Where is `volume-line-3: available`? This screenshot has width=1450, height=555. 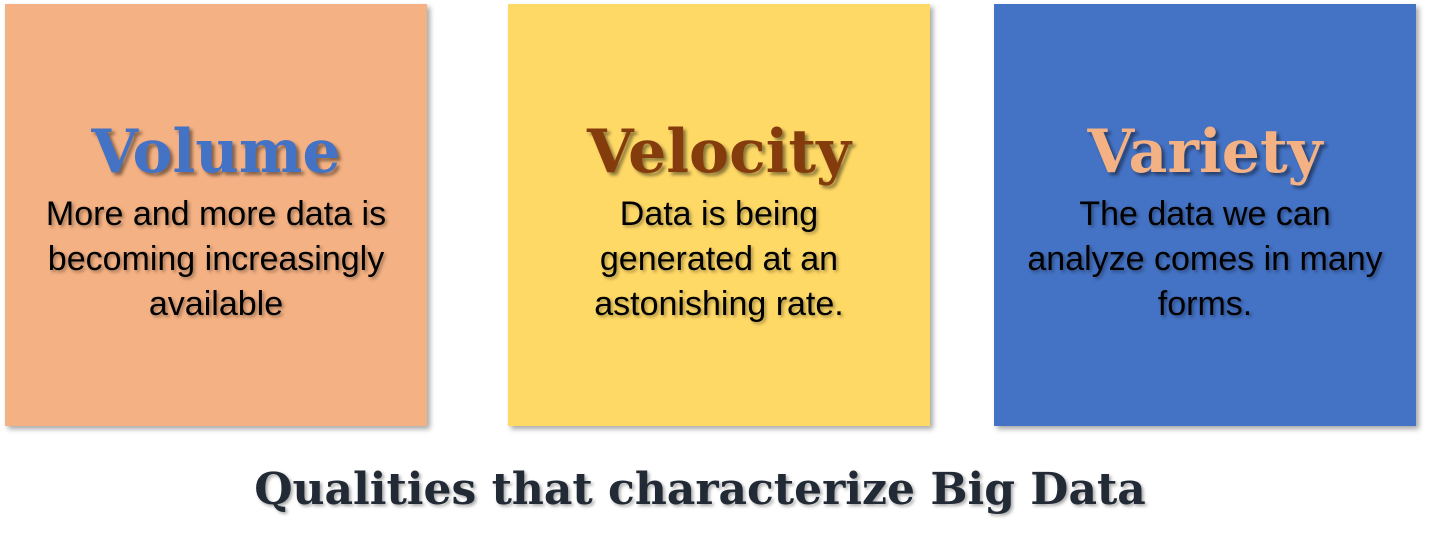 volume-line-3: available is located at coordinates (216, 304).